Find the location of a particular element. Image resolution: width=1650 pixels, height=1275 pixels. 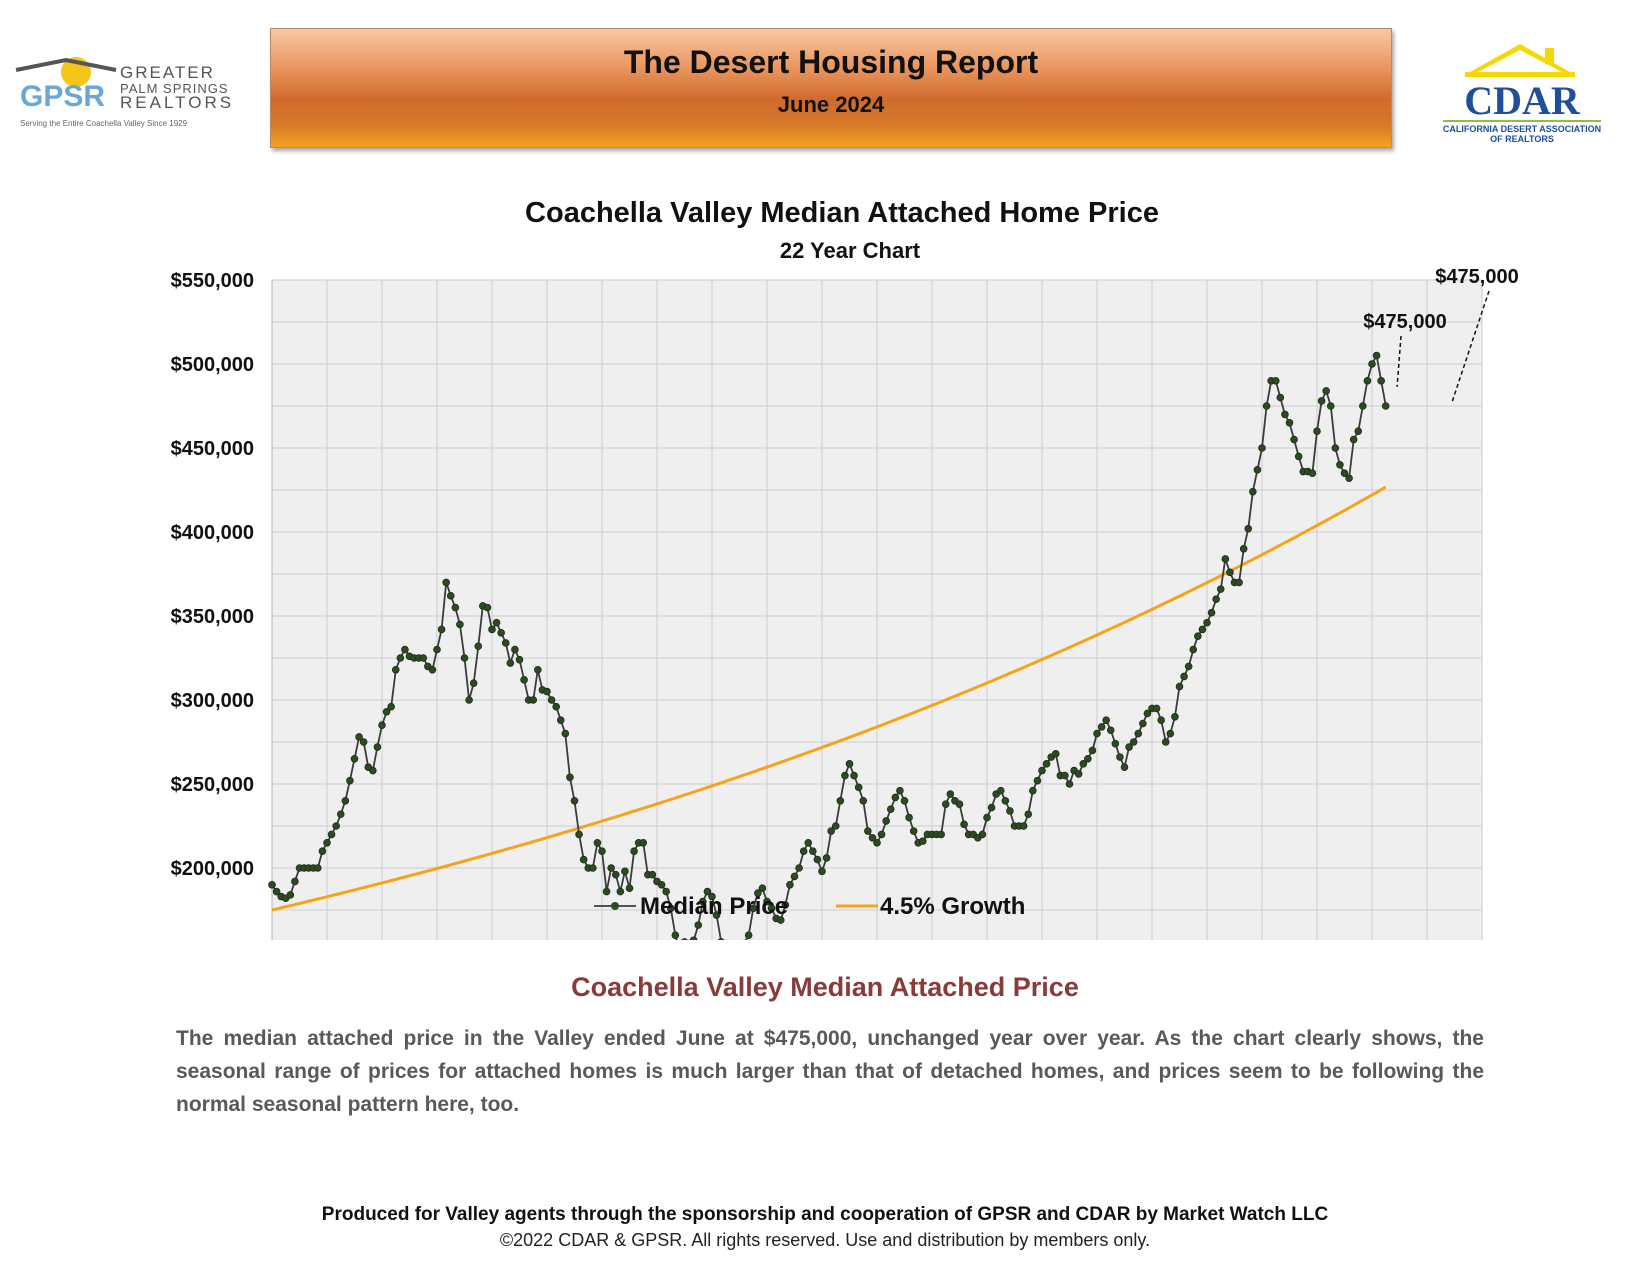

annotation-leader-line is located at coordinates (1399, 361).